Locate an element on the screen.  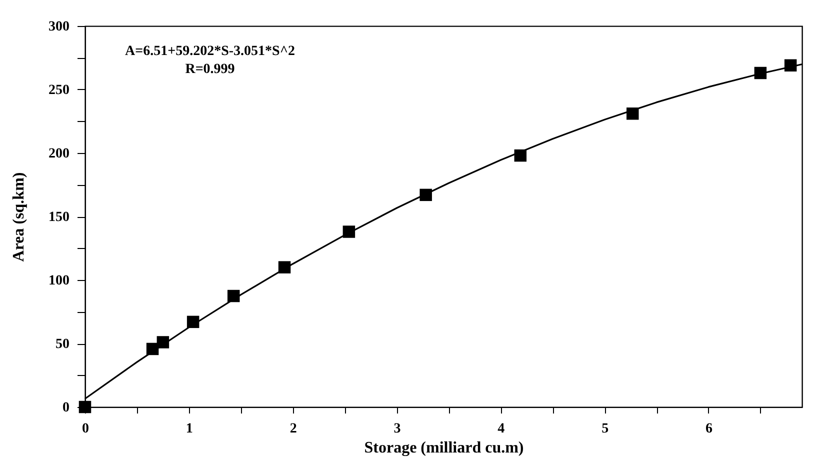
y-tick-label: 100 is located at coordinates (59, 281).